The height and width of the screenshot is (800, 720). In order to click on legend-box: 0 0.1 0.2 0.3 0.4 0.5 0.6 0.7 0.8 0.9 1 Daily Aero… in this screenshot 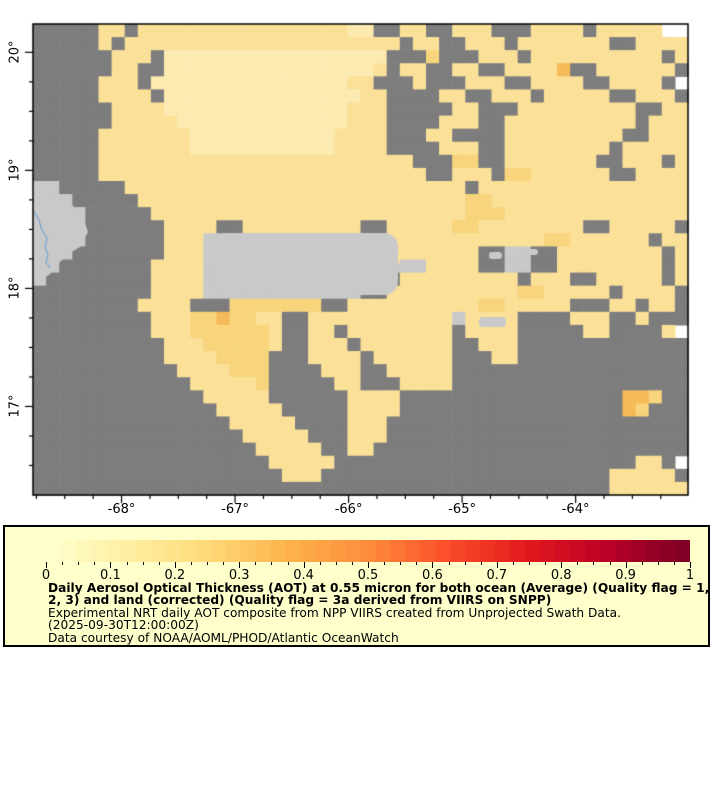, I will do `click(356, 586)`.